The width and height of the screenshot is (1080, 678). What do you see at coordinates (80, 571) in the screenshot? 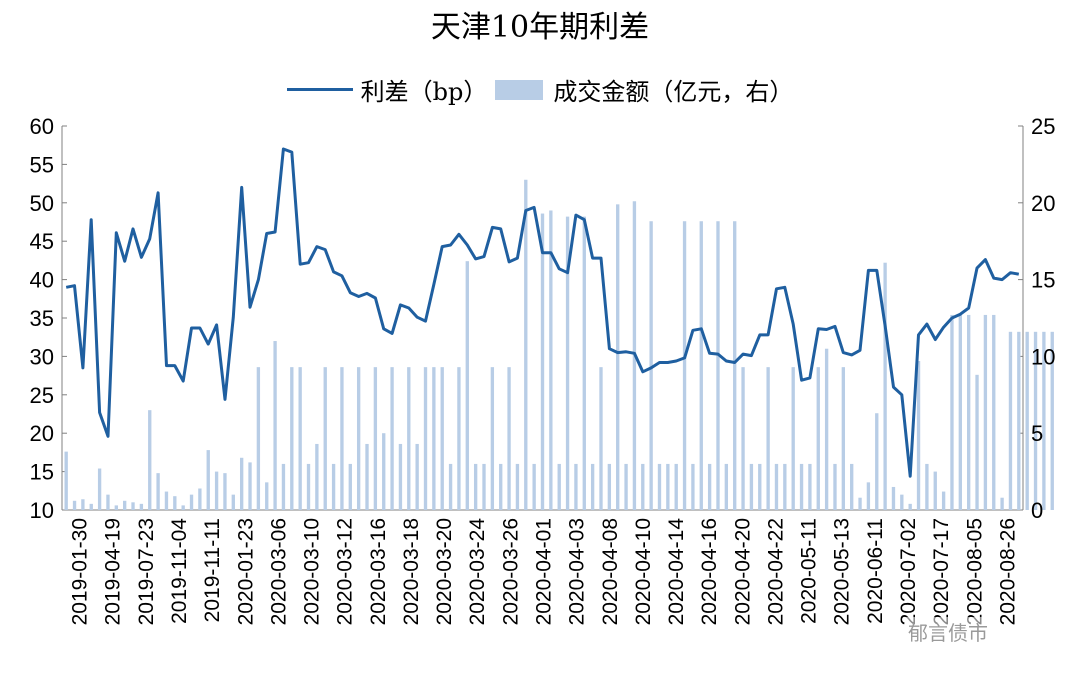
I see `x-tick-label: 2019-01-30` at bounding box center [80, 571].